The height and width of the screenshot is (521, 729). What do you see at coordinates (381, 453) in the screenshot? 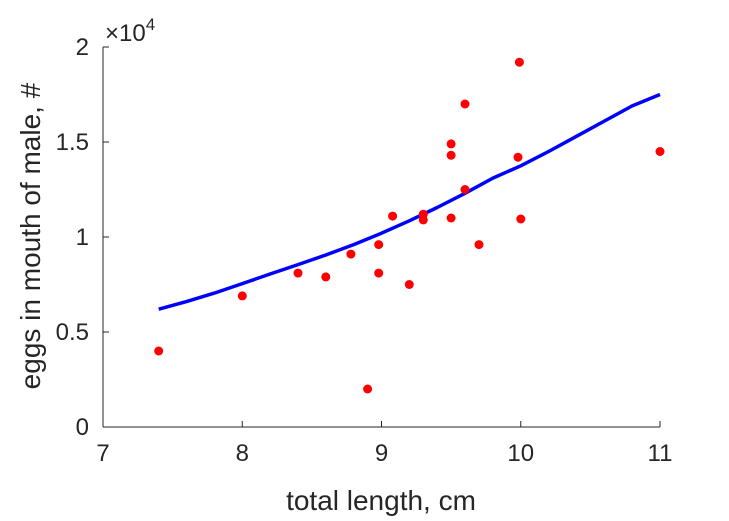
I see `x-tick-label: 9` at bounding box center [381, 453].